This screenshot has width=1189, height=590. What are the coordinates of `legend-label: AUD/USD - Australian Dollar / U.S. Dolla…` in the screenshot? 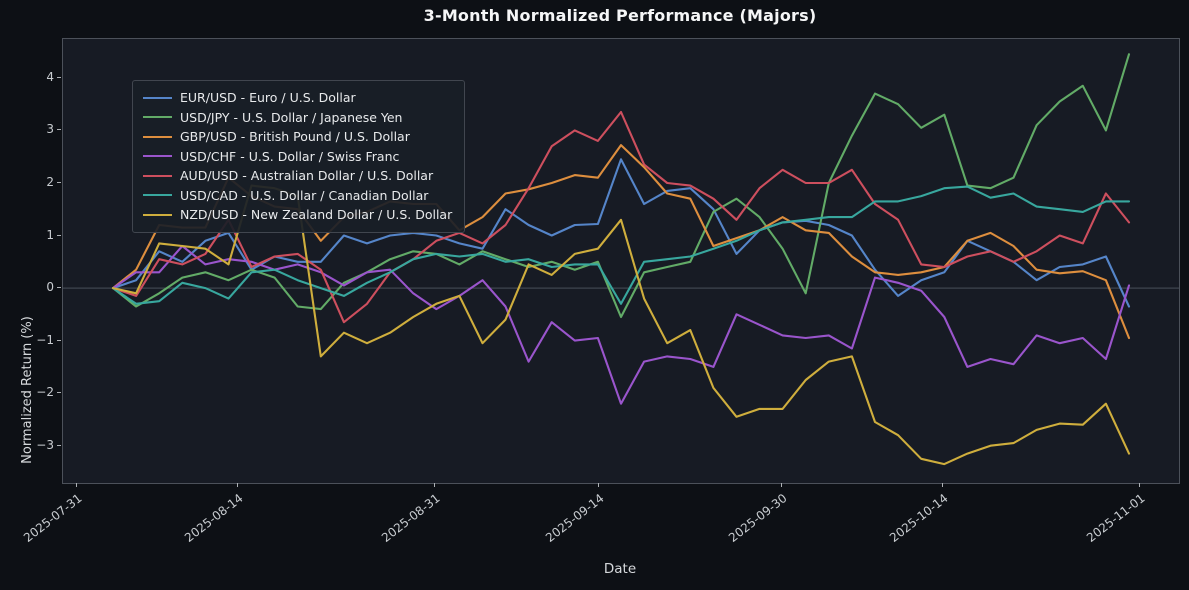 It's located at (307, 176).